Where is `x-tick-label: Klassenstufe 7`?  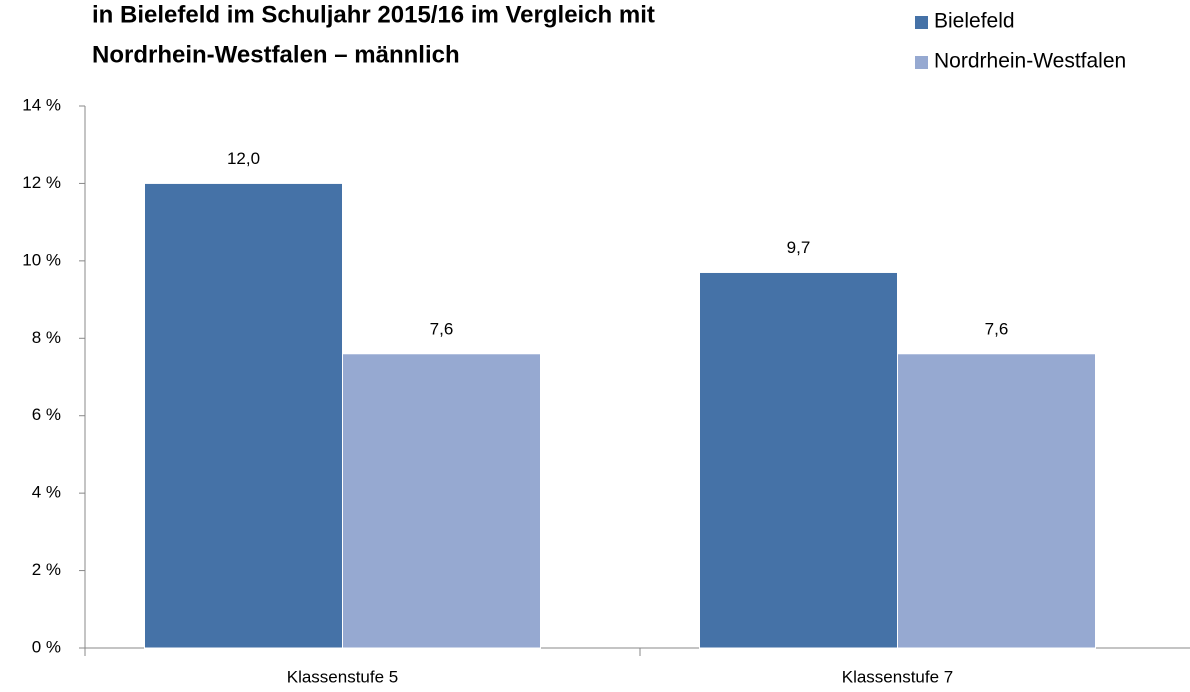 x-tick-label: Klassenstufe 7 is located at coordinates (898, 676).